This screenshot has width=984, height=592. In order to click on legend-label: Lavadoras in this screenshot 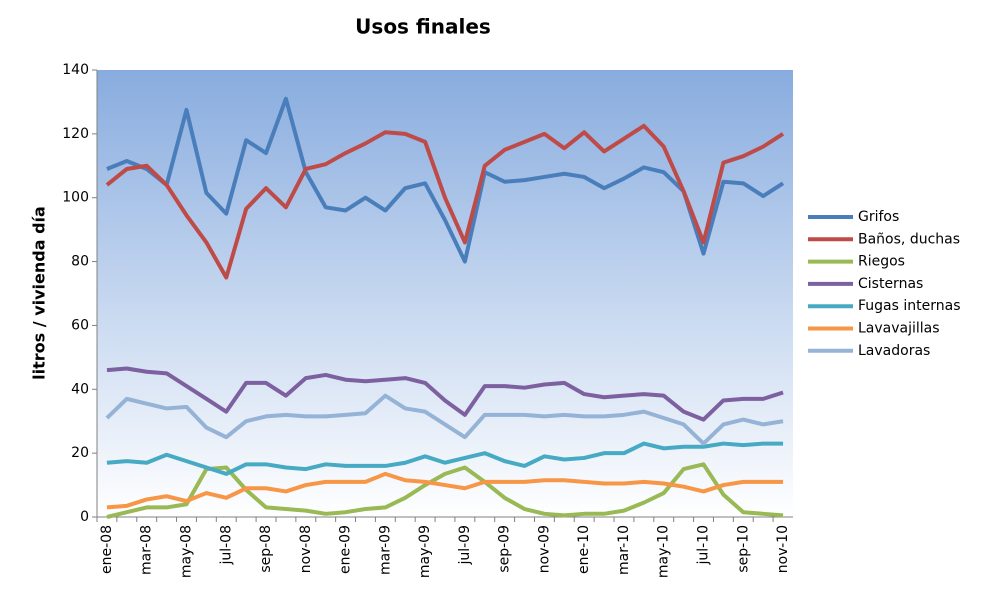, I will do `click(894, 351)`.